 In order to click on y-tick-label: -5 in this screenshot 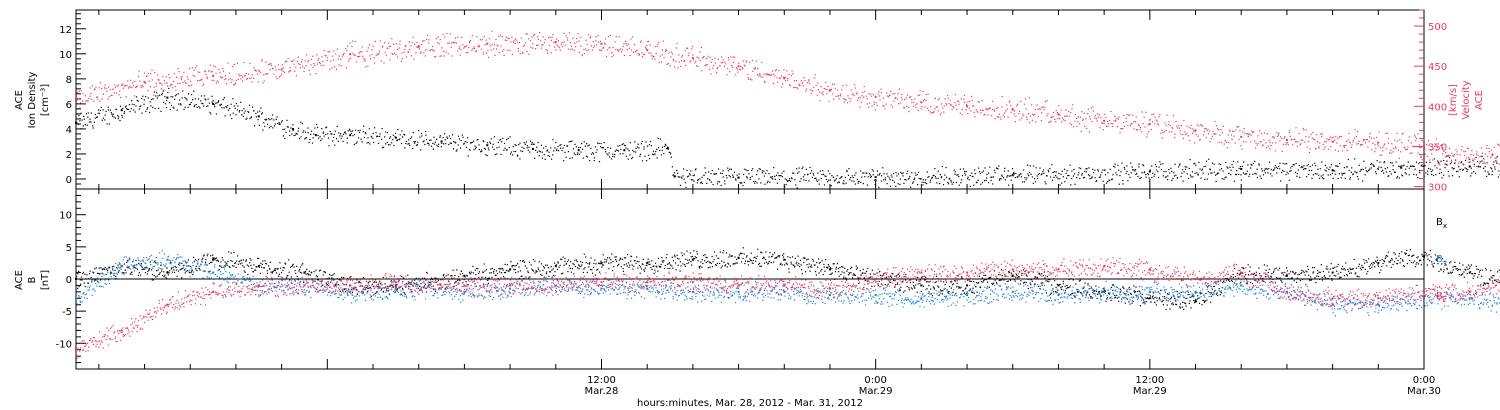, I will do `click(67, 312)`.